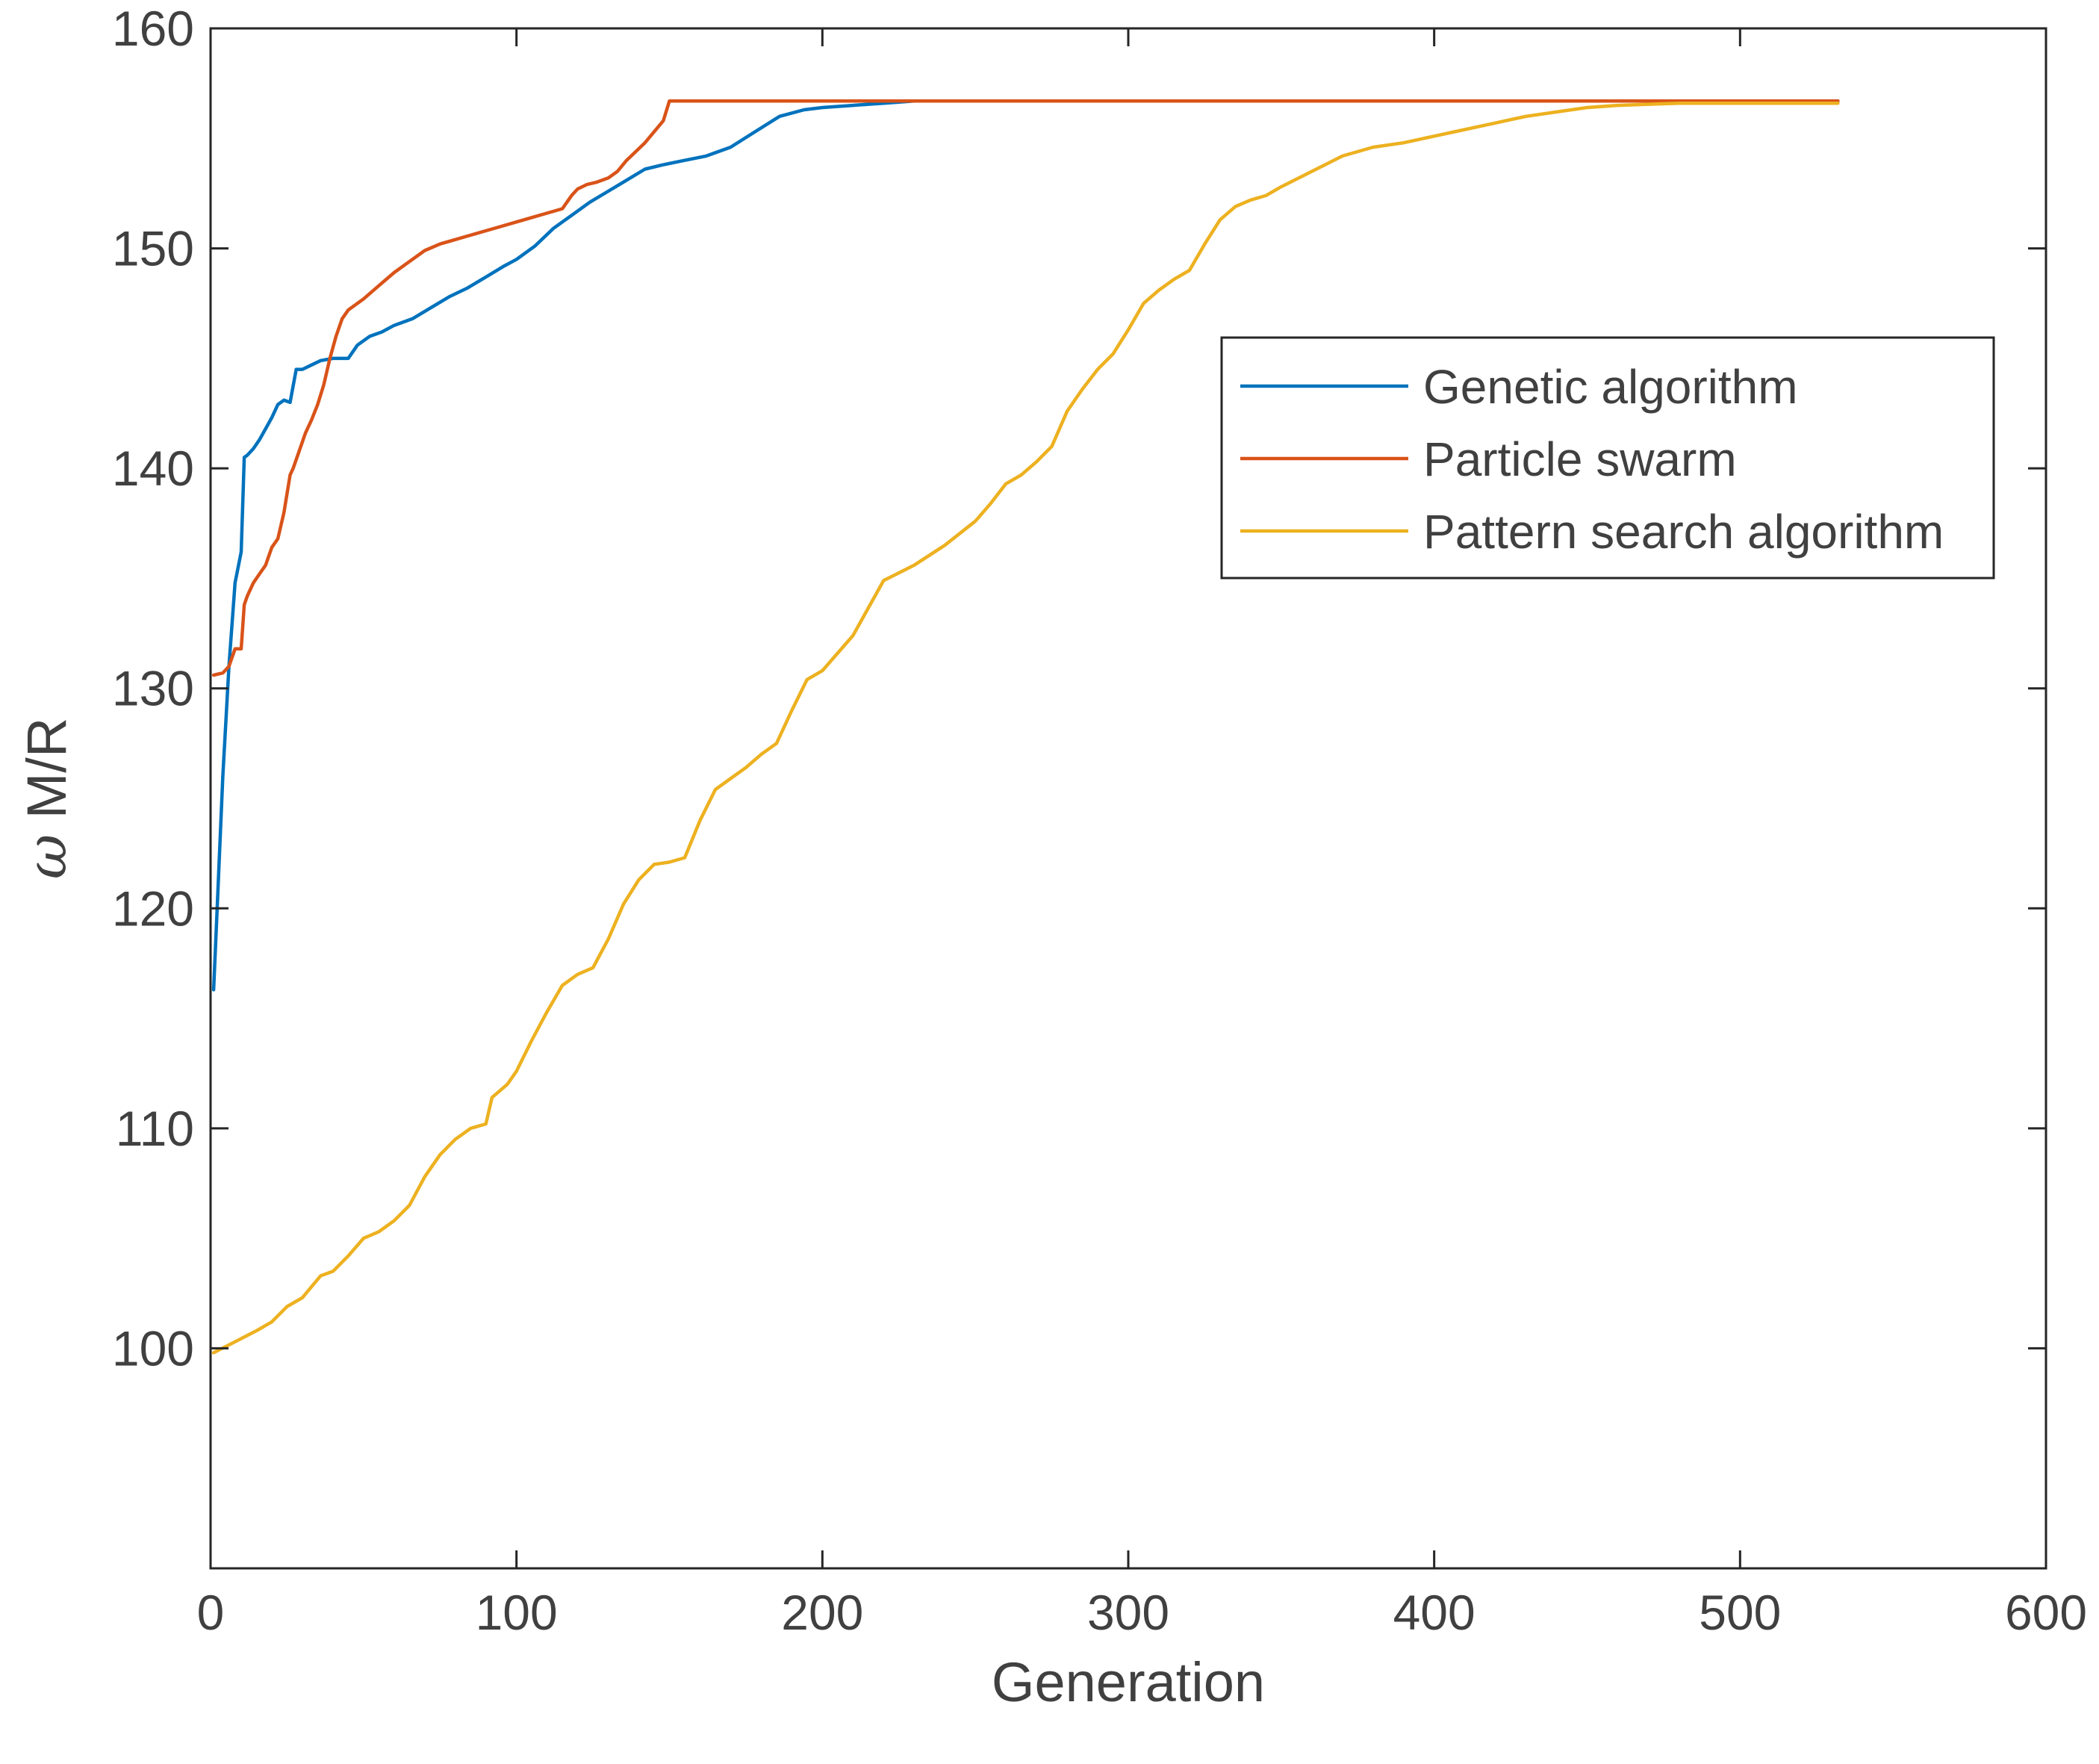 This screenshot has width=2099, height=1764. I want to click on legend-label: Particle swarm, so click(1580, 459).